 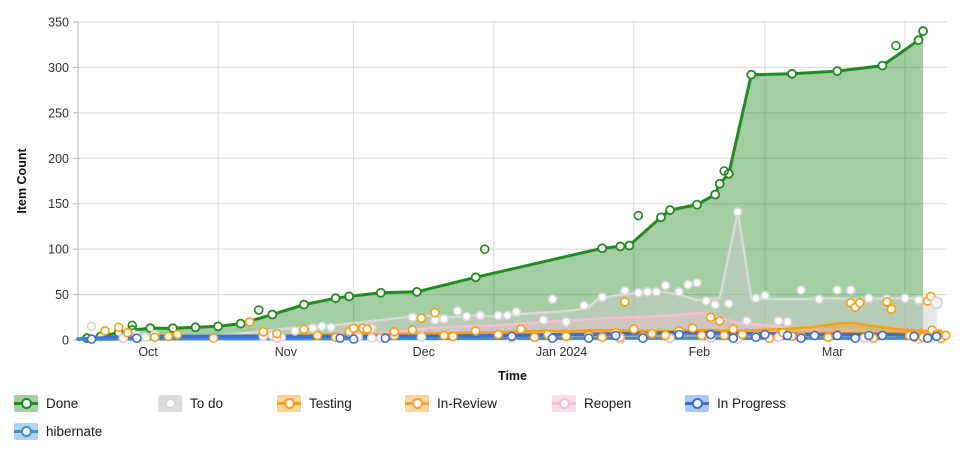 What do you see at coordinates (735, 403) in the screenshot?
I see `legend-item-in-progress: In Progress` at bounding box center [735, 403].